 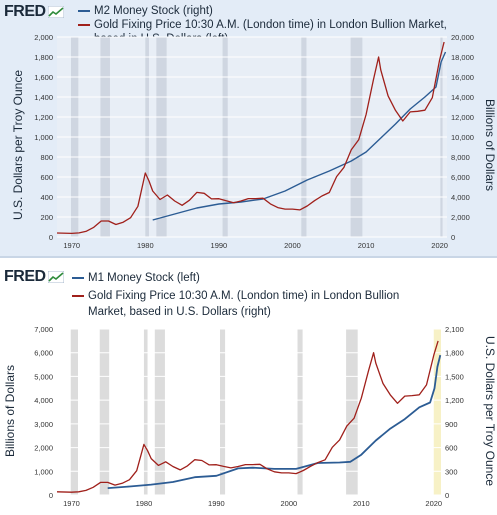 What do you see at coordinates (454, 353) in the screenshot?
I see `y-right-tick-label: 1,800` at bounding box center [454, 353].